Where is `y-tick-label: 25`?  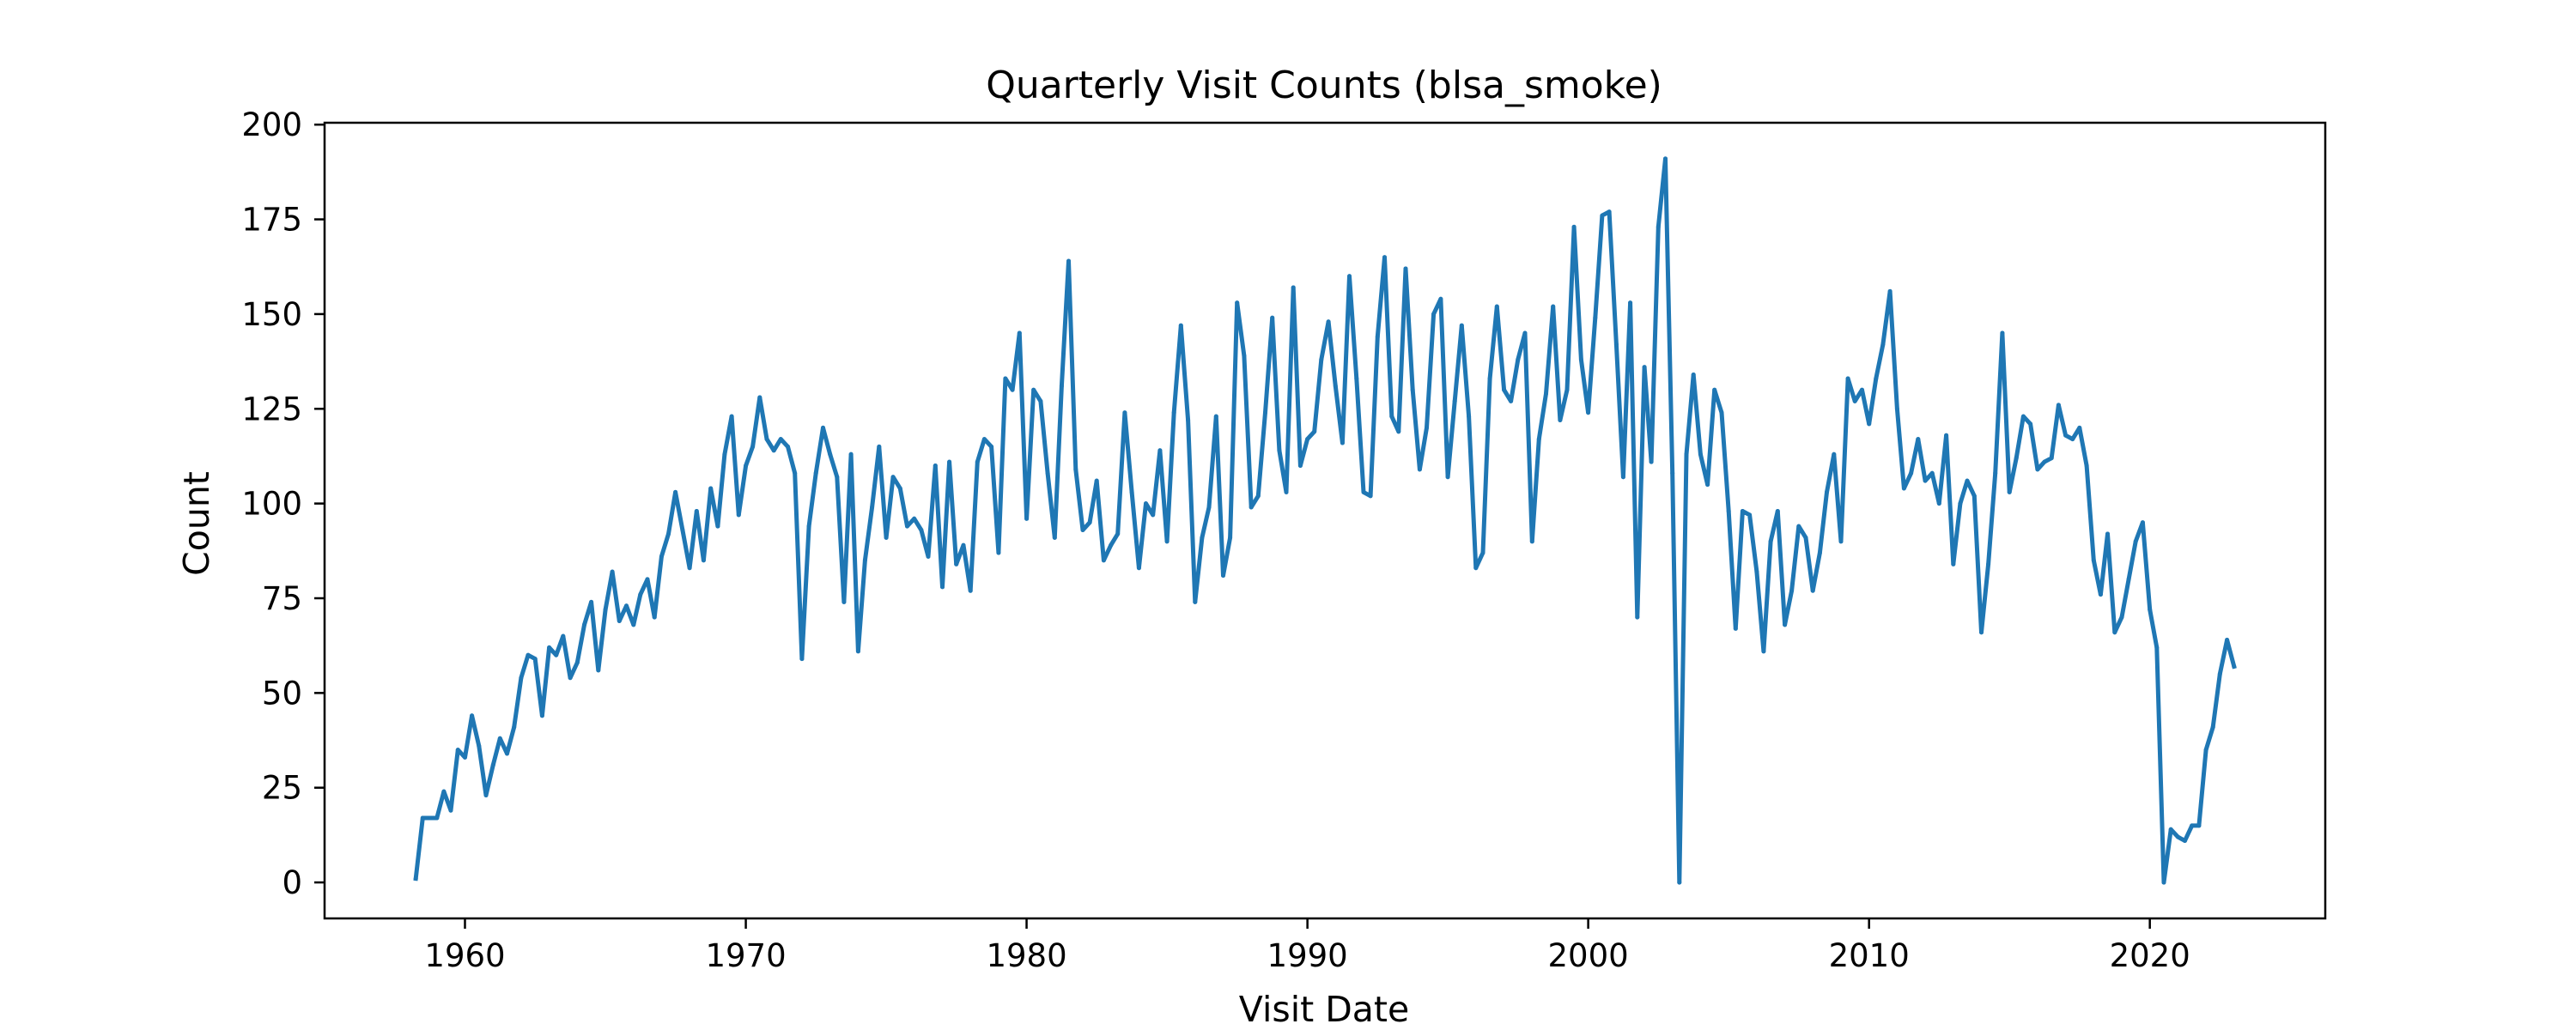 y-tick-label: 25 is located at coordinates (282, 788).